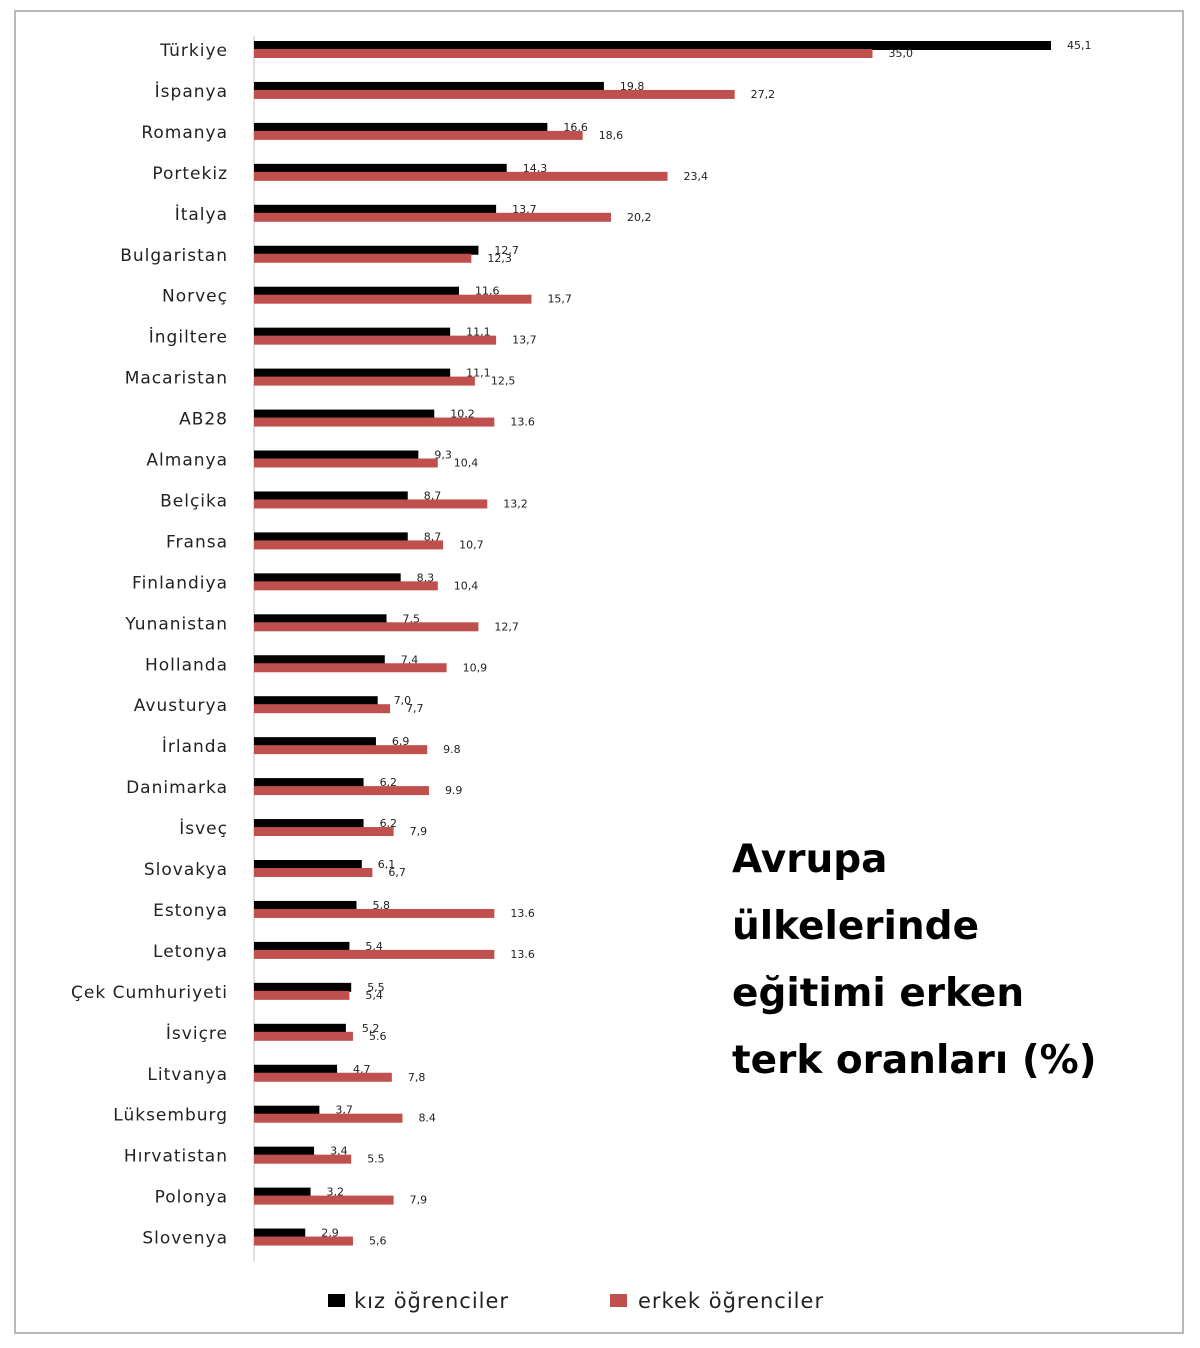 This screenshot has height=1348, width=1200. What do you see at coordinates (856, 926) in the screenshot?
I see `title-line: ülkelerinde` at bounding box center [856, 926].